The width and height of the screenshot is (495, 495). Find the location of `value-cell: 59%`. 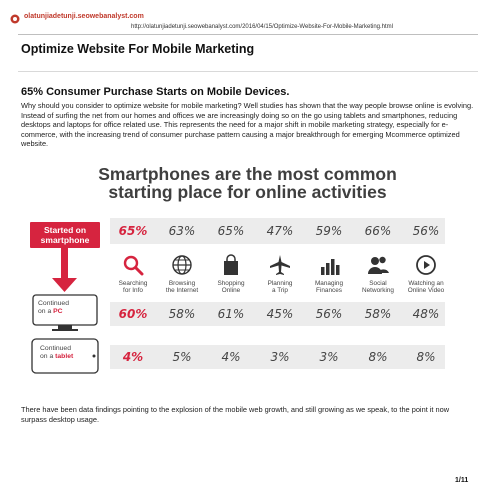

value-cell: 59% is located at coordinates (329, 231).